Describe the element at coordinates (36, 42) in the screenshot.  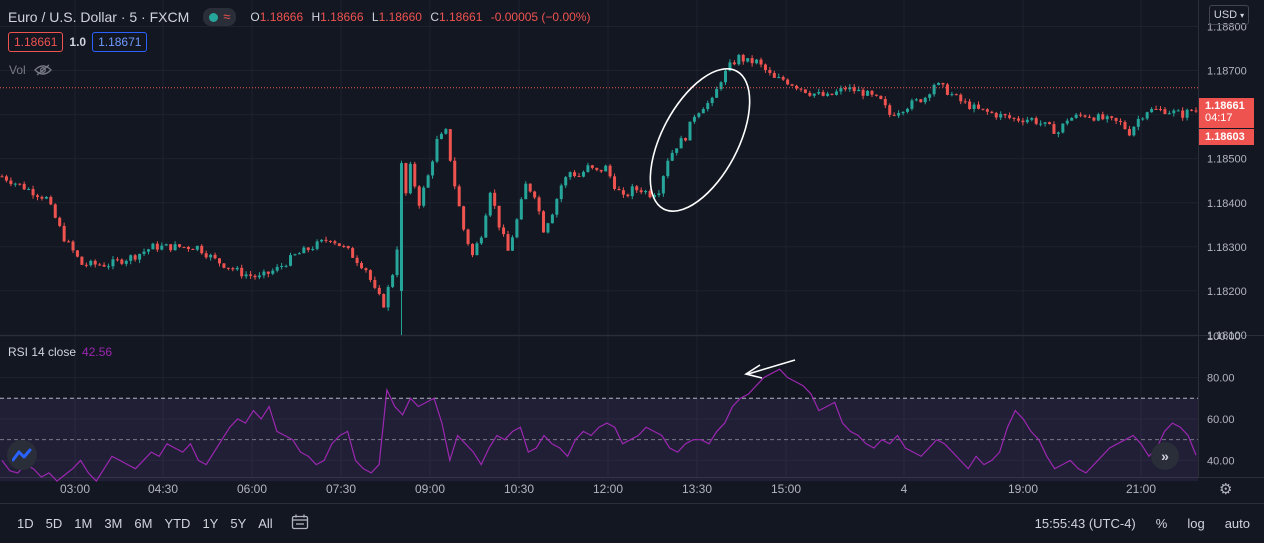
I see `sell-button: 1.18661` at that location.